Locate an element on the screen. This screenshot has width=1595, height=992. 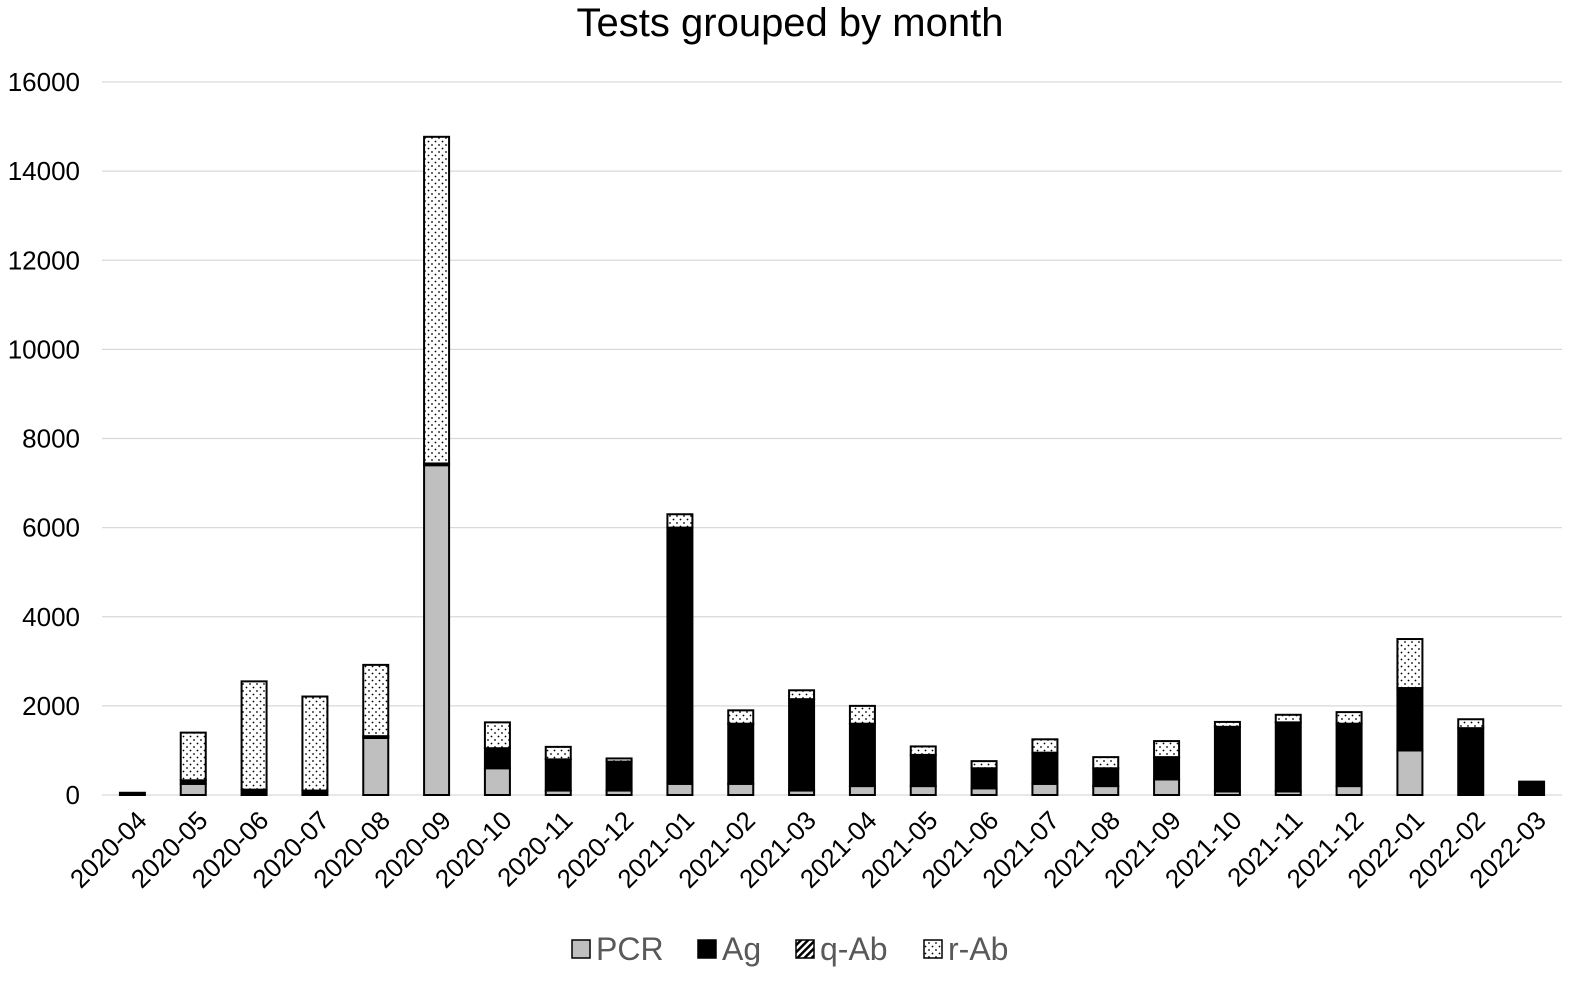
y-tick-label: 12000 is located at coordinates (44, 260).